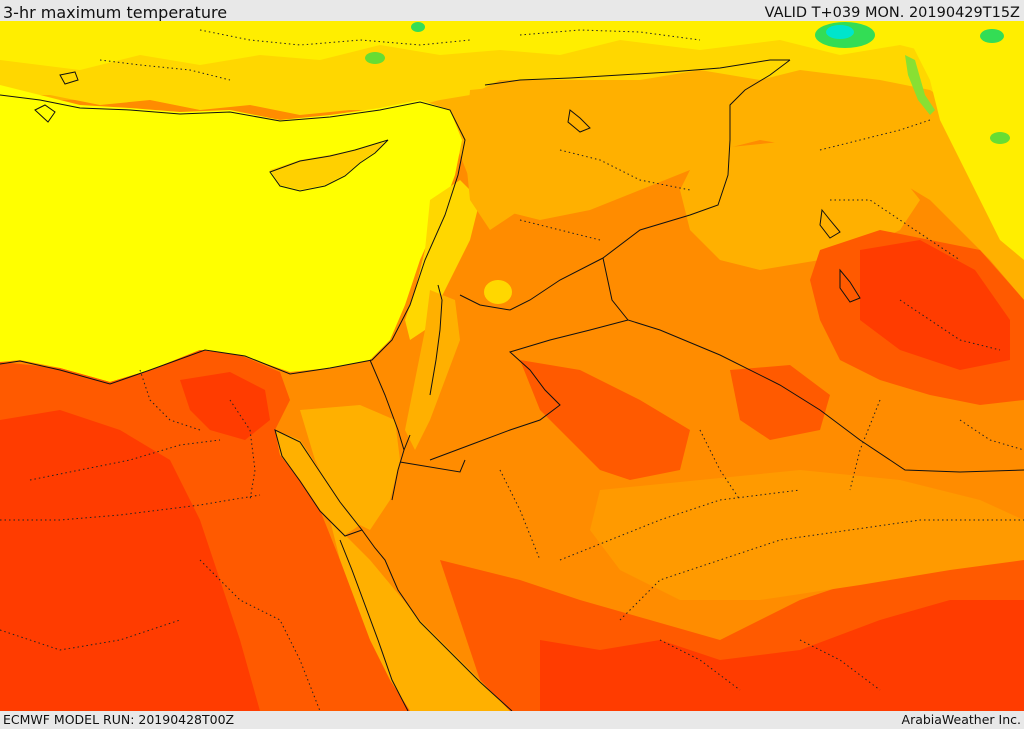  I want to click on valid-time: VALID T+039 MON. 20190429T15Z, so click(892, 13).